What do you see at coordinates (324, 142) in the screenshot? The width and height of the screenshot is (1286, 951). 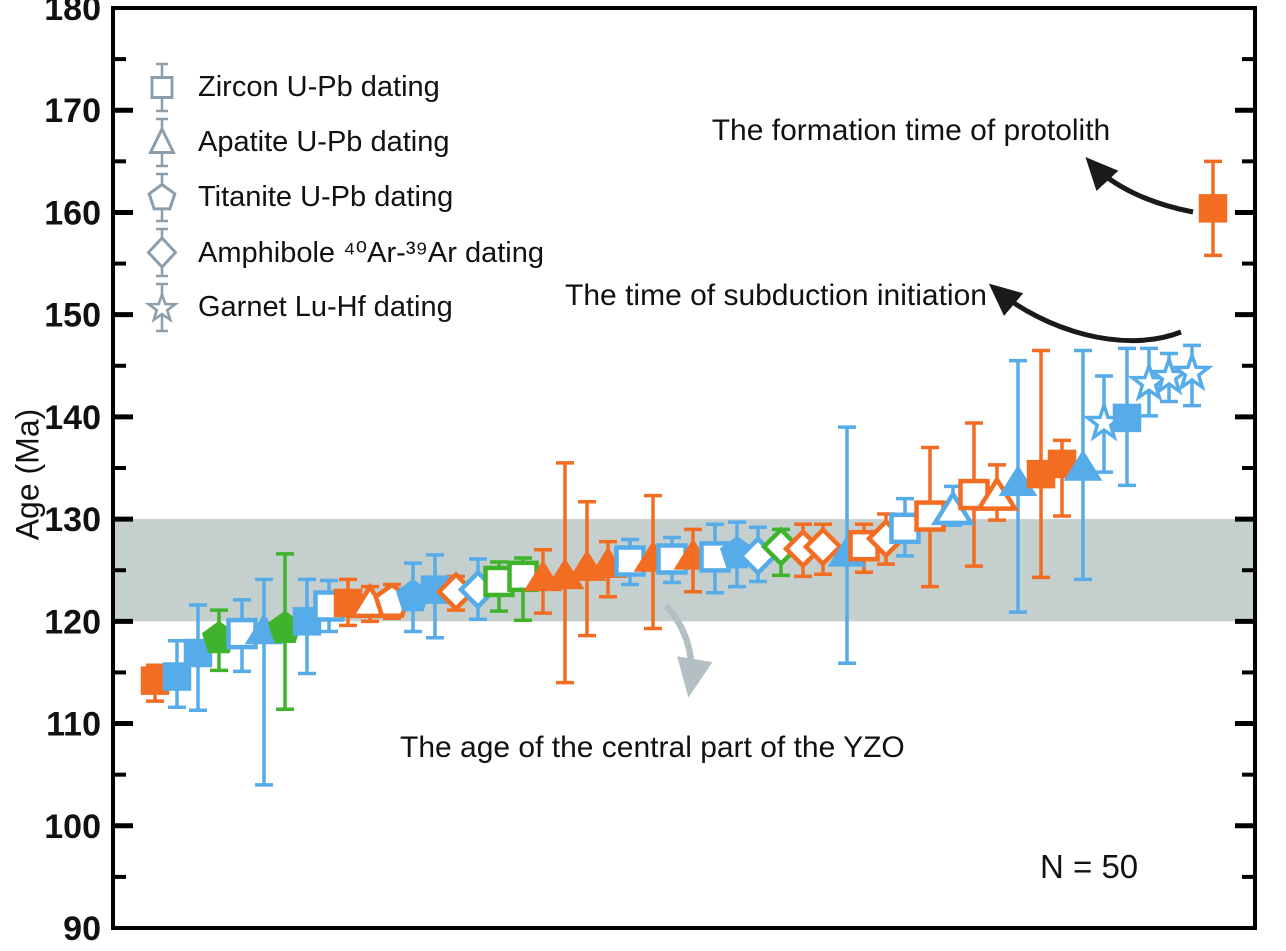 I see `legend-label: Apatite U-Pb dating` at bounding box center [324, 142].